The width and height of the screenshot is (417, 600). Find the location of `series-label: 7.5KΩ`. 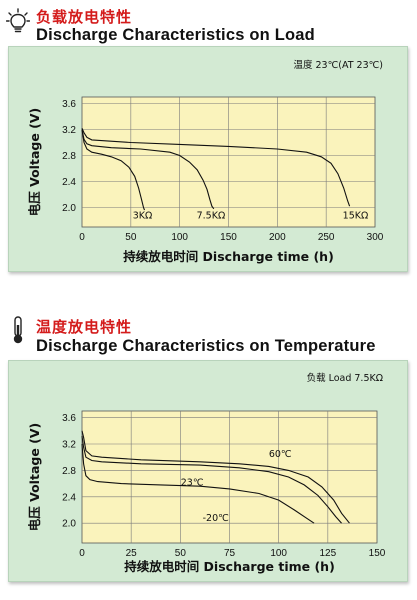

series-label: 7.5KΩ is located at coordinates (211, 215).